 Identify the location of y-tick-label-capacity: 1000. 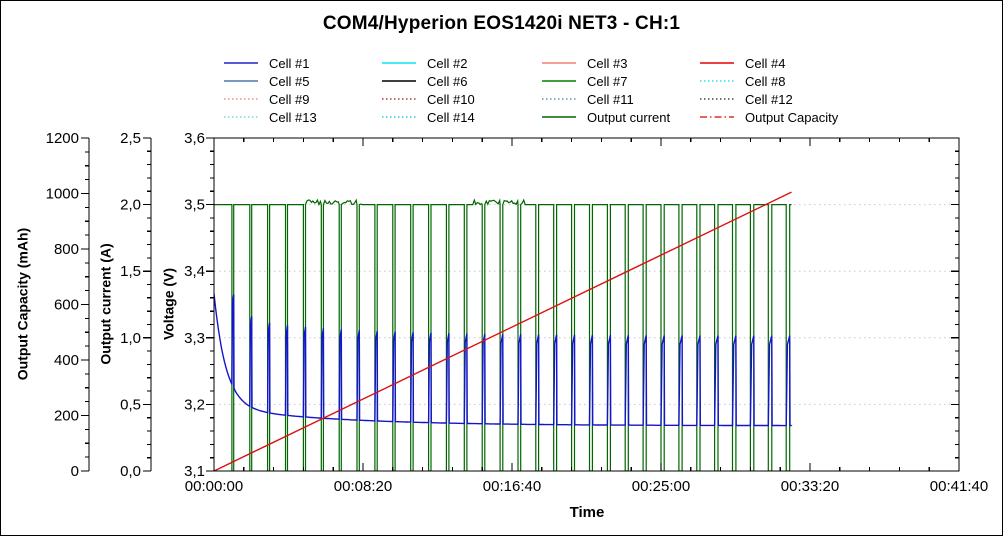
(62, 194).